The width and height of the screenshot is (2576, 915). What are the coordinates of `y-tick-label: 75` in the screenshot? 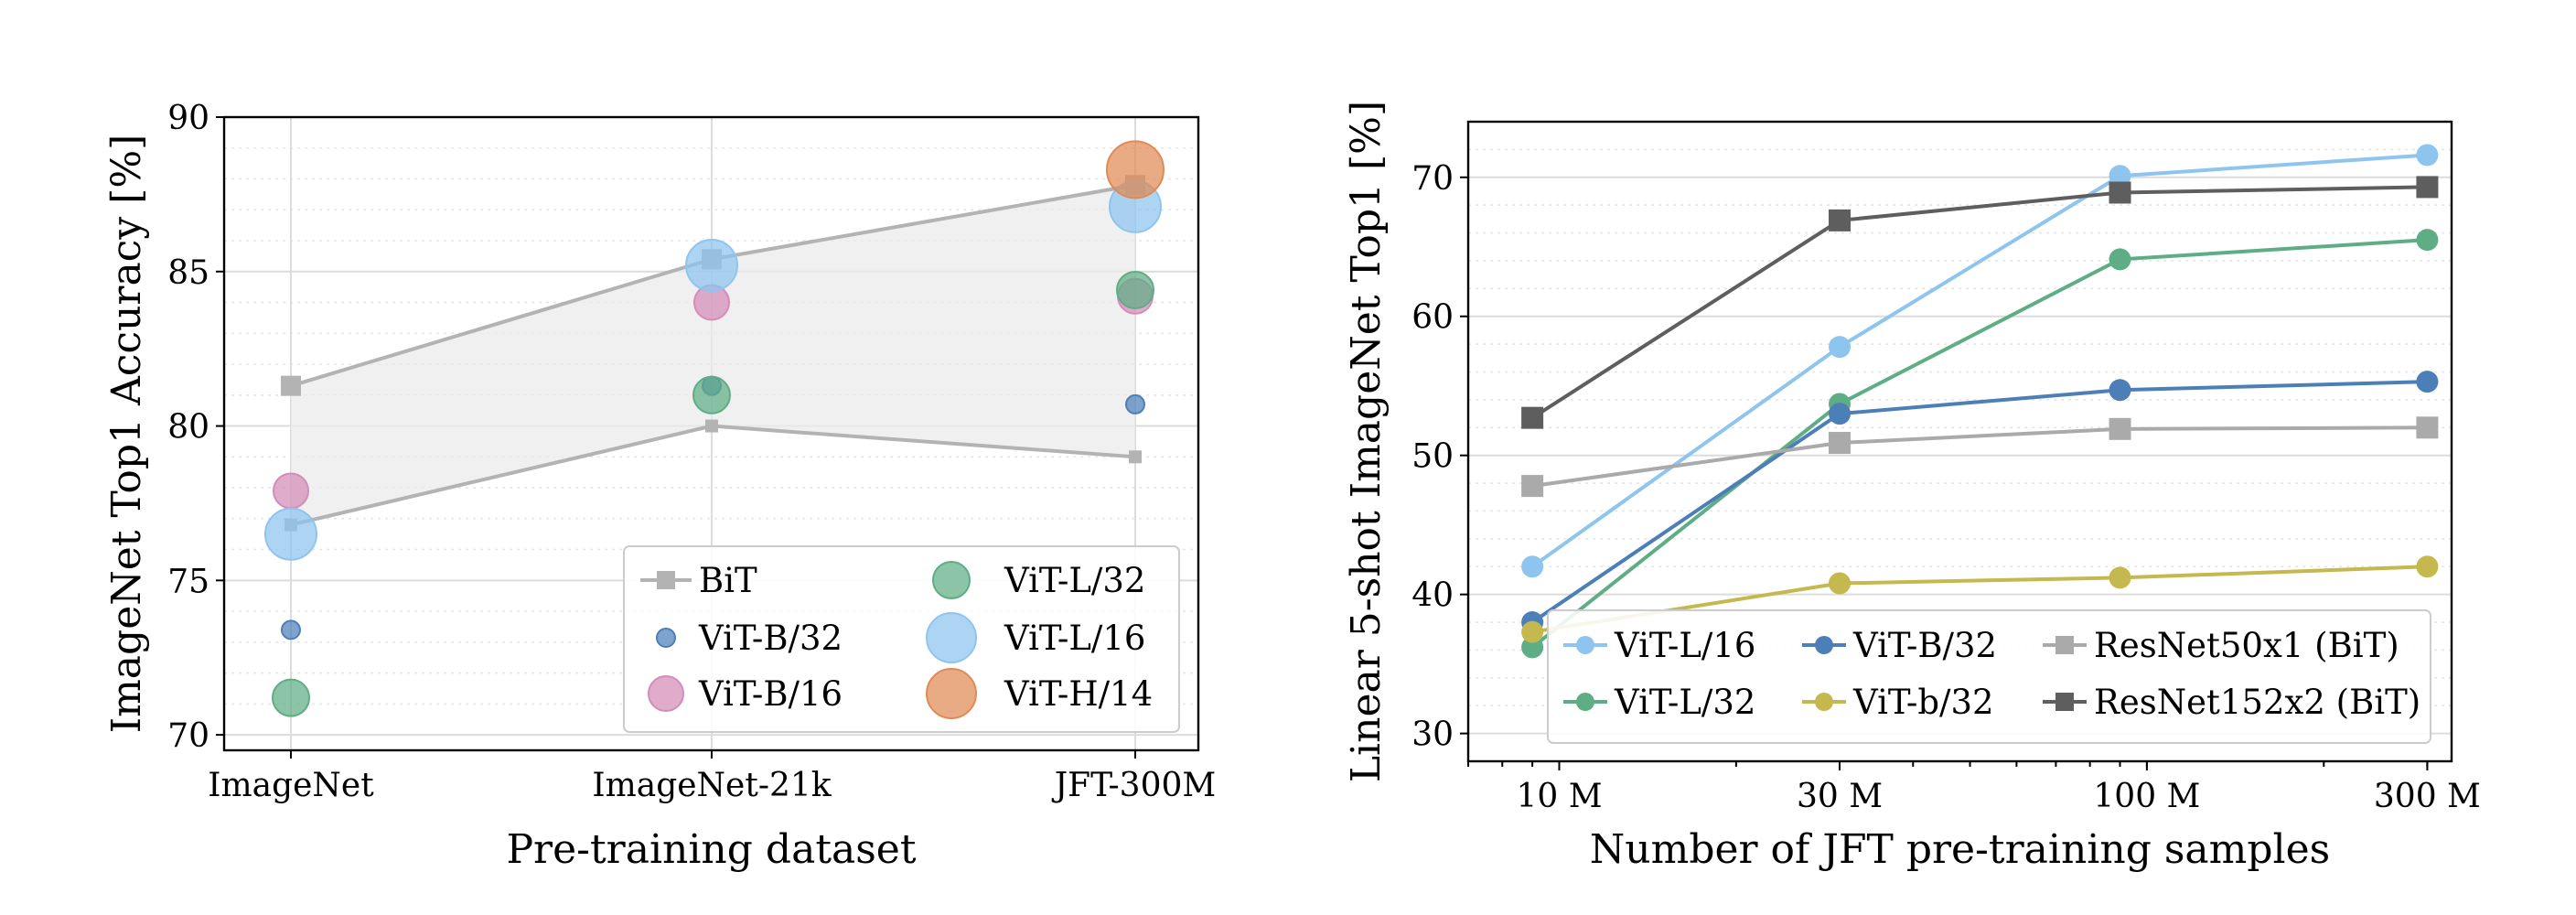 It's located at (188, 582).